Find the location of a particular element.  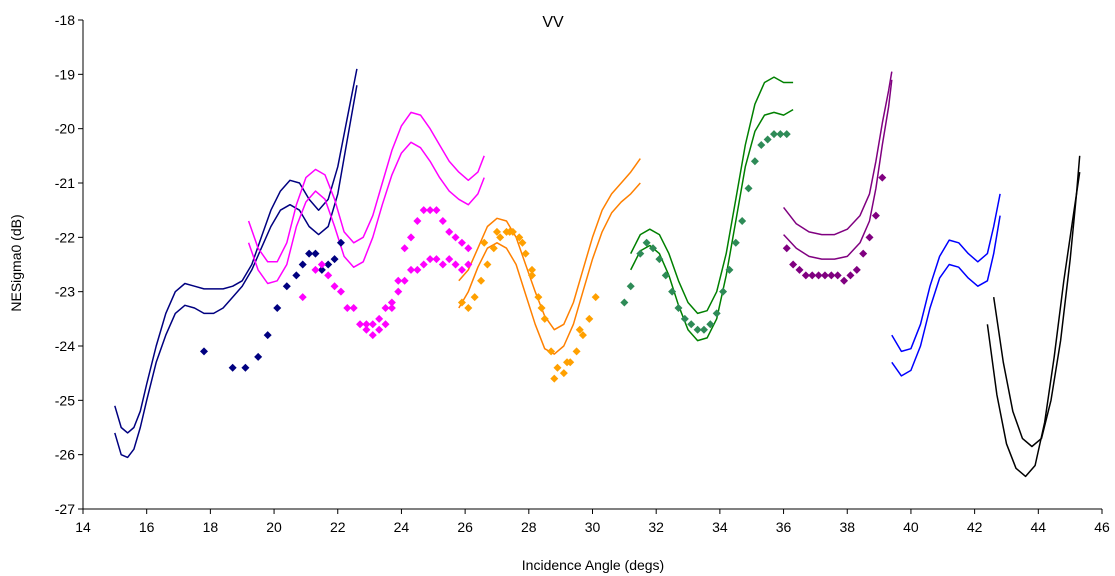

y-tick-label: -25 is located at coordinates (65, 400).